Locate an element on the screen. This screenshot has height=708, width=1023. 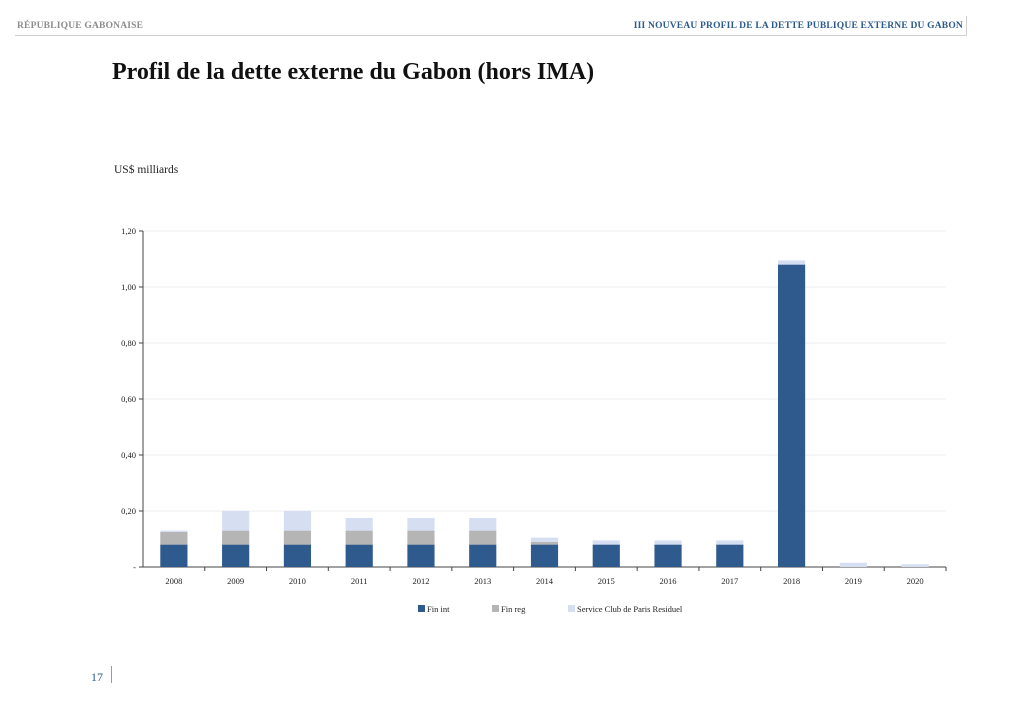
x-tick-label: 2019 is located at coordinates (853, 581).